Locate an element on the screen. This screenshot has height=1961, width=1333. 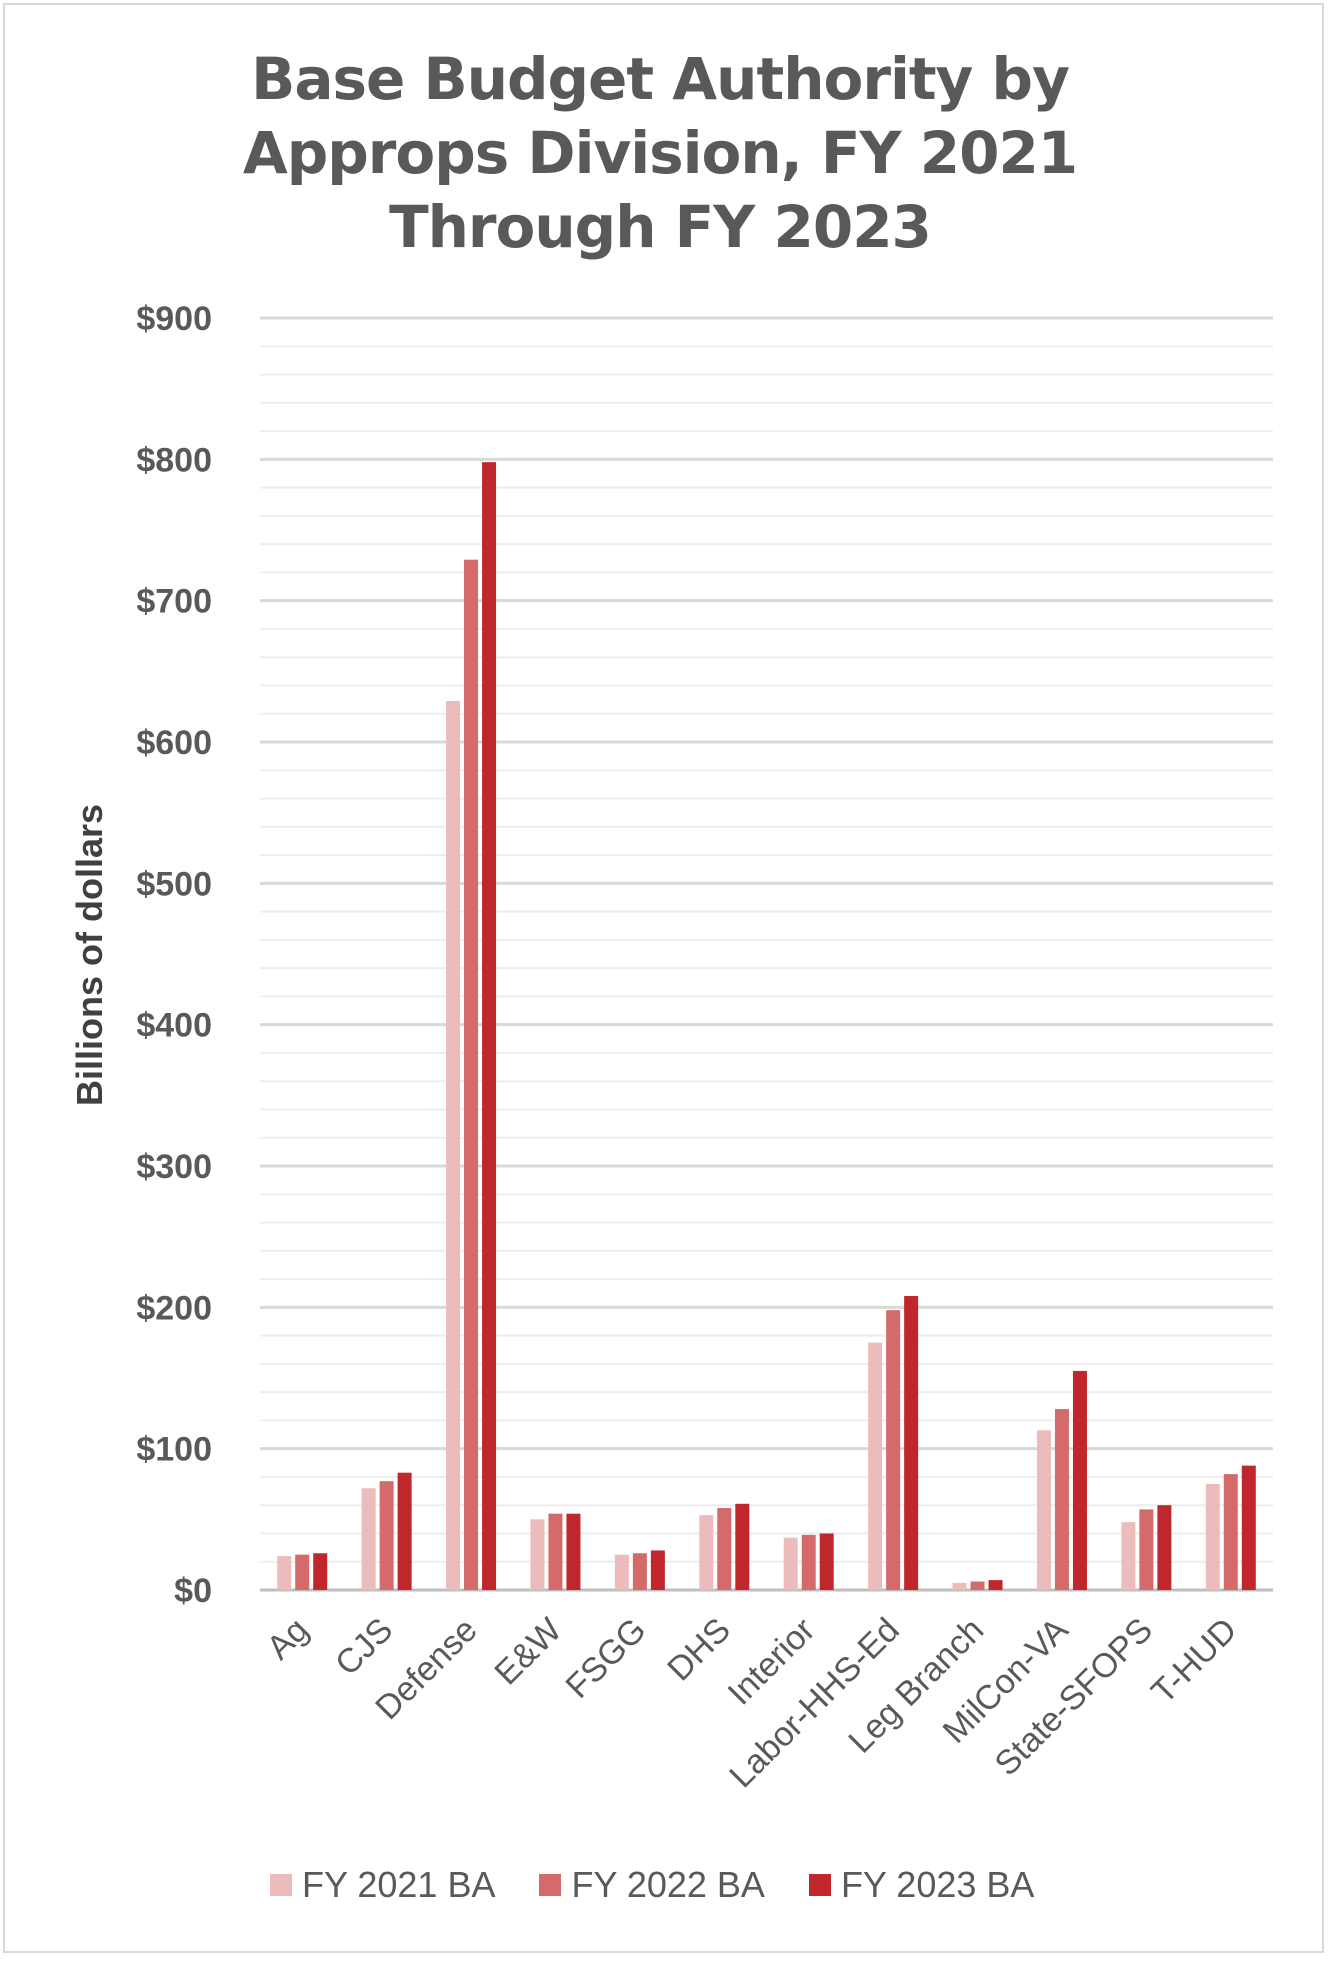
bar-cjs-fy-2021-ba is located at coordinates (368, 1539).